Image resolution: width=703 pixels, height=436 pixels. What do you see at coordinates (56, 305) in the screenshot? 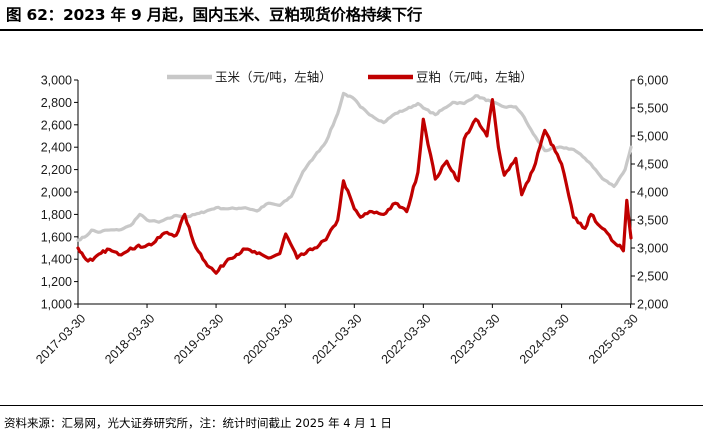
I see `left-tick-label: 1,000` at bounding box center [56, 305].